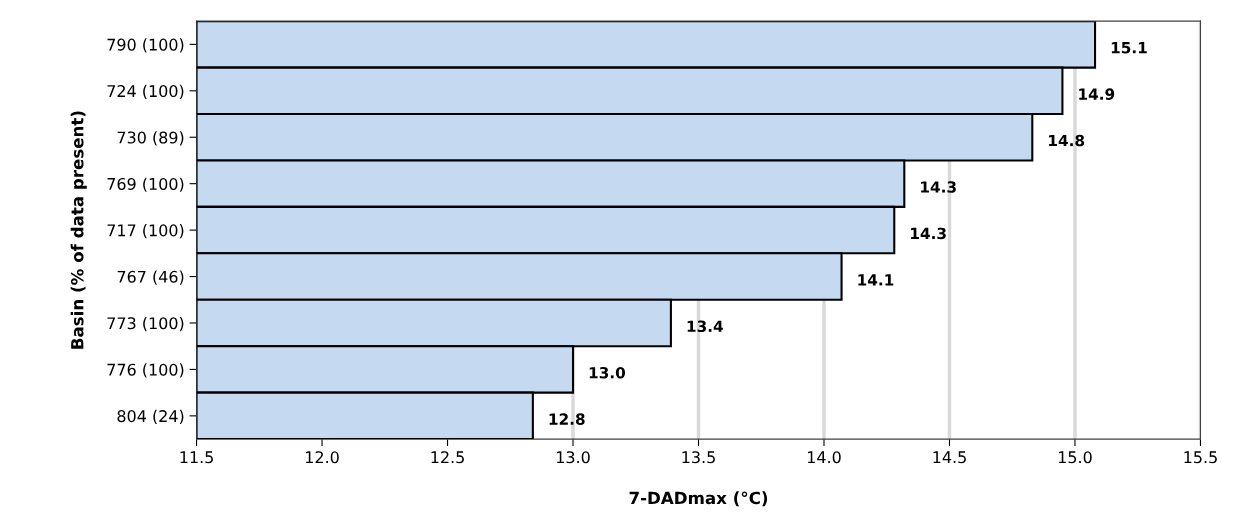 The image size is (1244, 529). Describe the element at coordinates (876, 280) in the screenshot. I see `data-label: 14.1` at that location.